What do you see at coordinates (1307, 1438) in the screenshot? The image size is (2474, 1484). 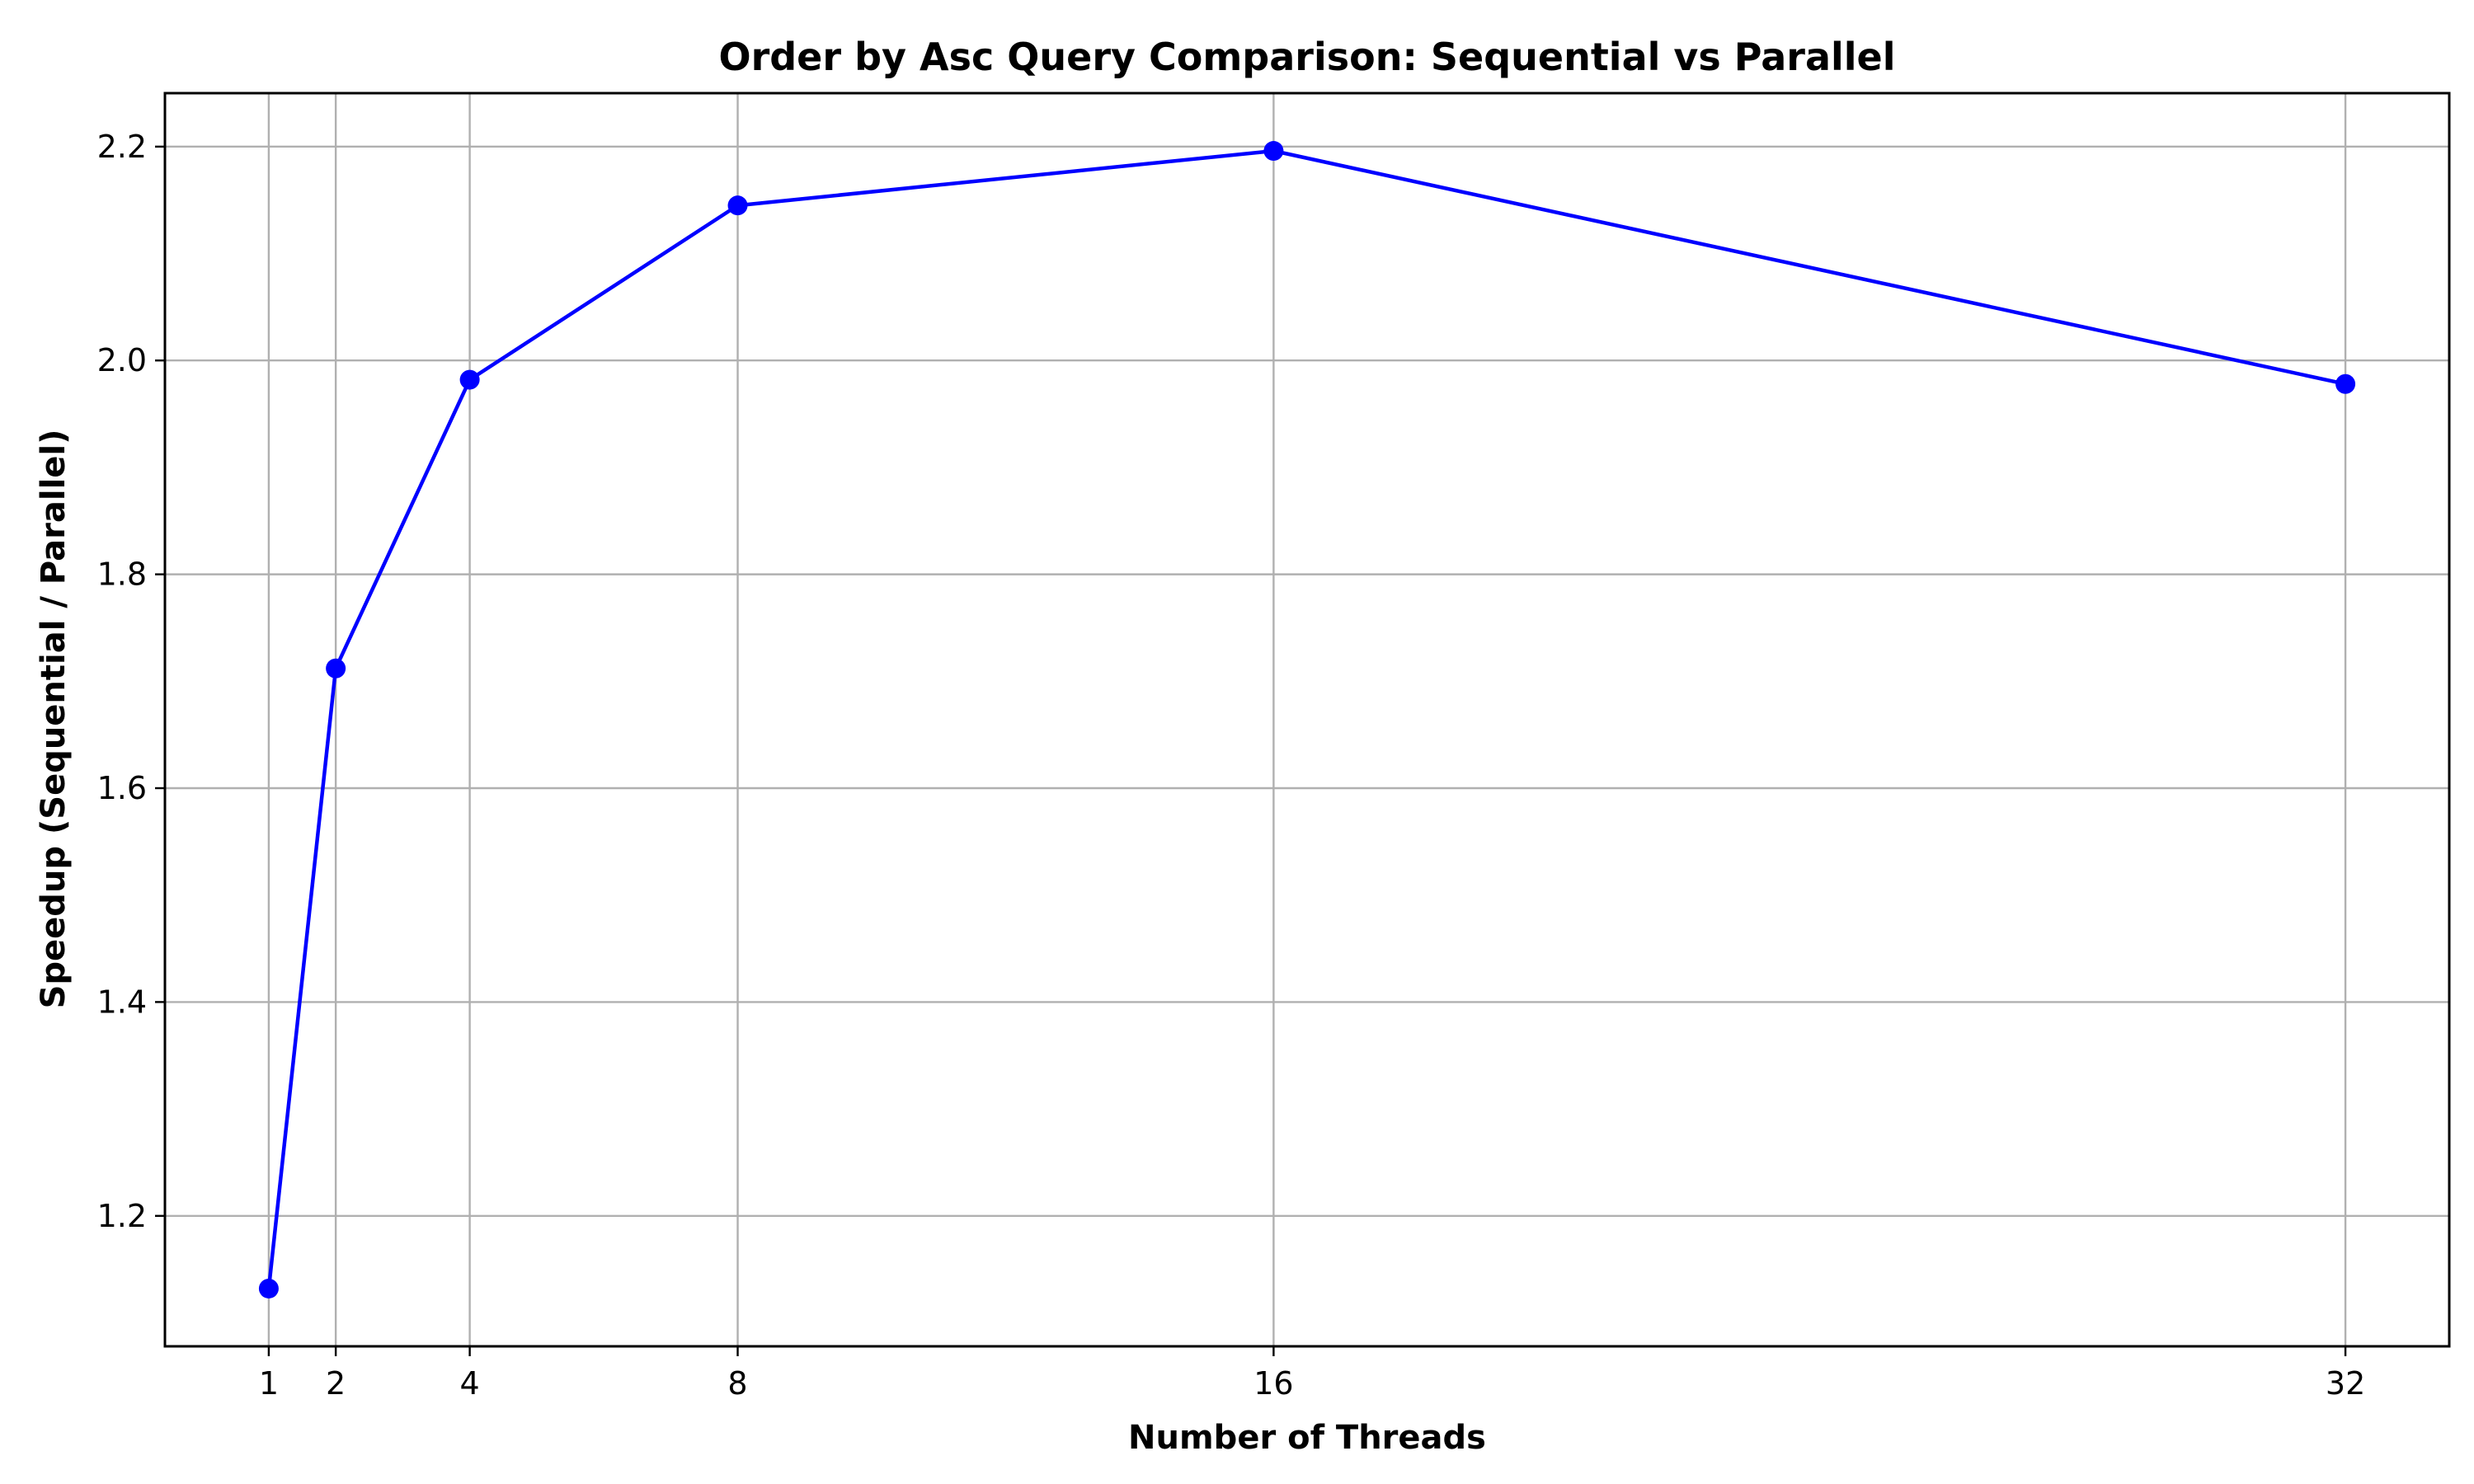 I see `x-axis-label: Number of Threads` at bounding box center [1307, 1438].